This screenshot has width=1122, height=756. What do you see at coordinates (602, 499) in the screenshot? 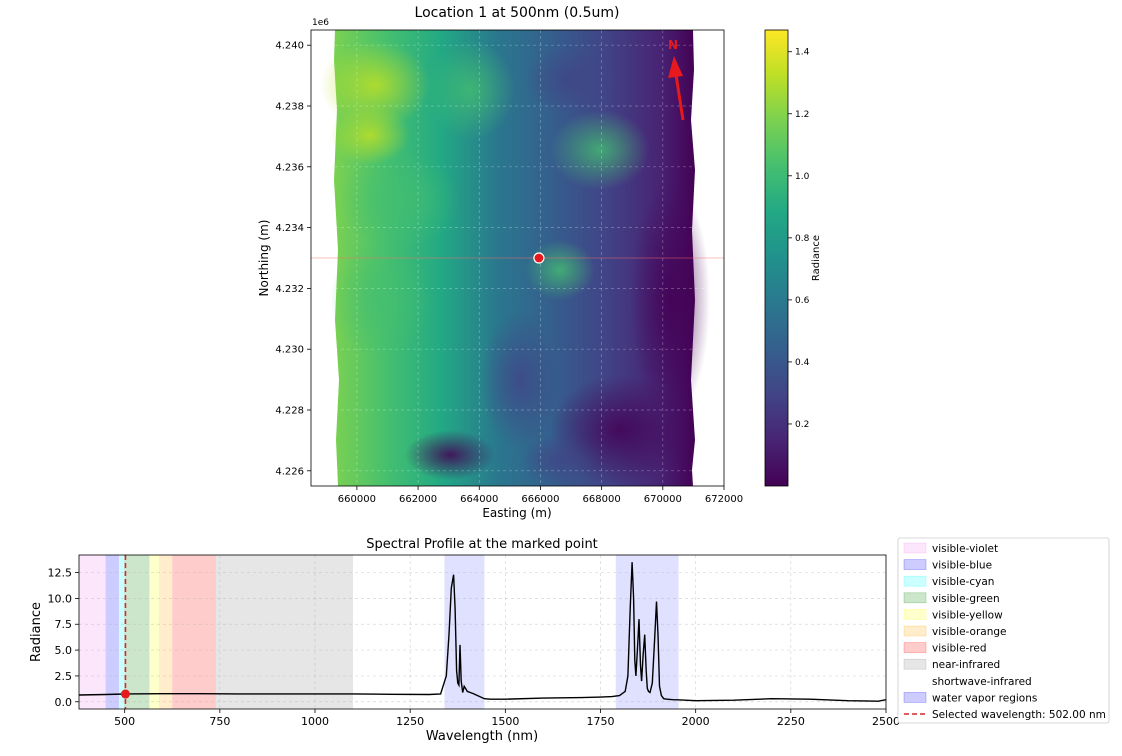
I see `map-x-tick-label: 668000` at bounding box center [602, 499].